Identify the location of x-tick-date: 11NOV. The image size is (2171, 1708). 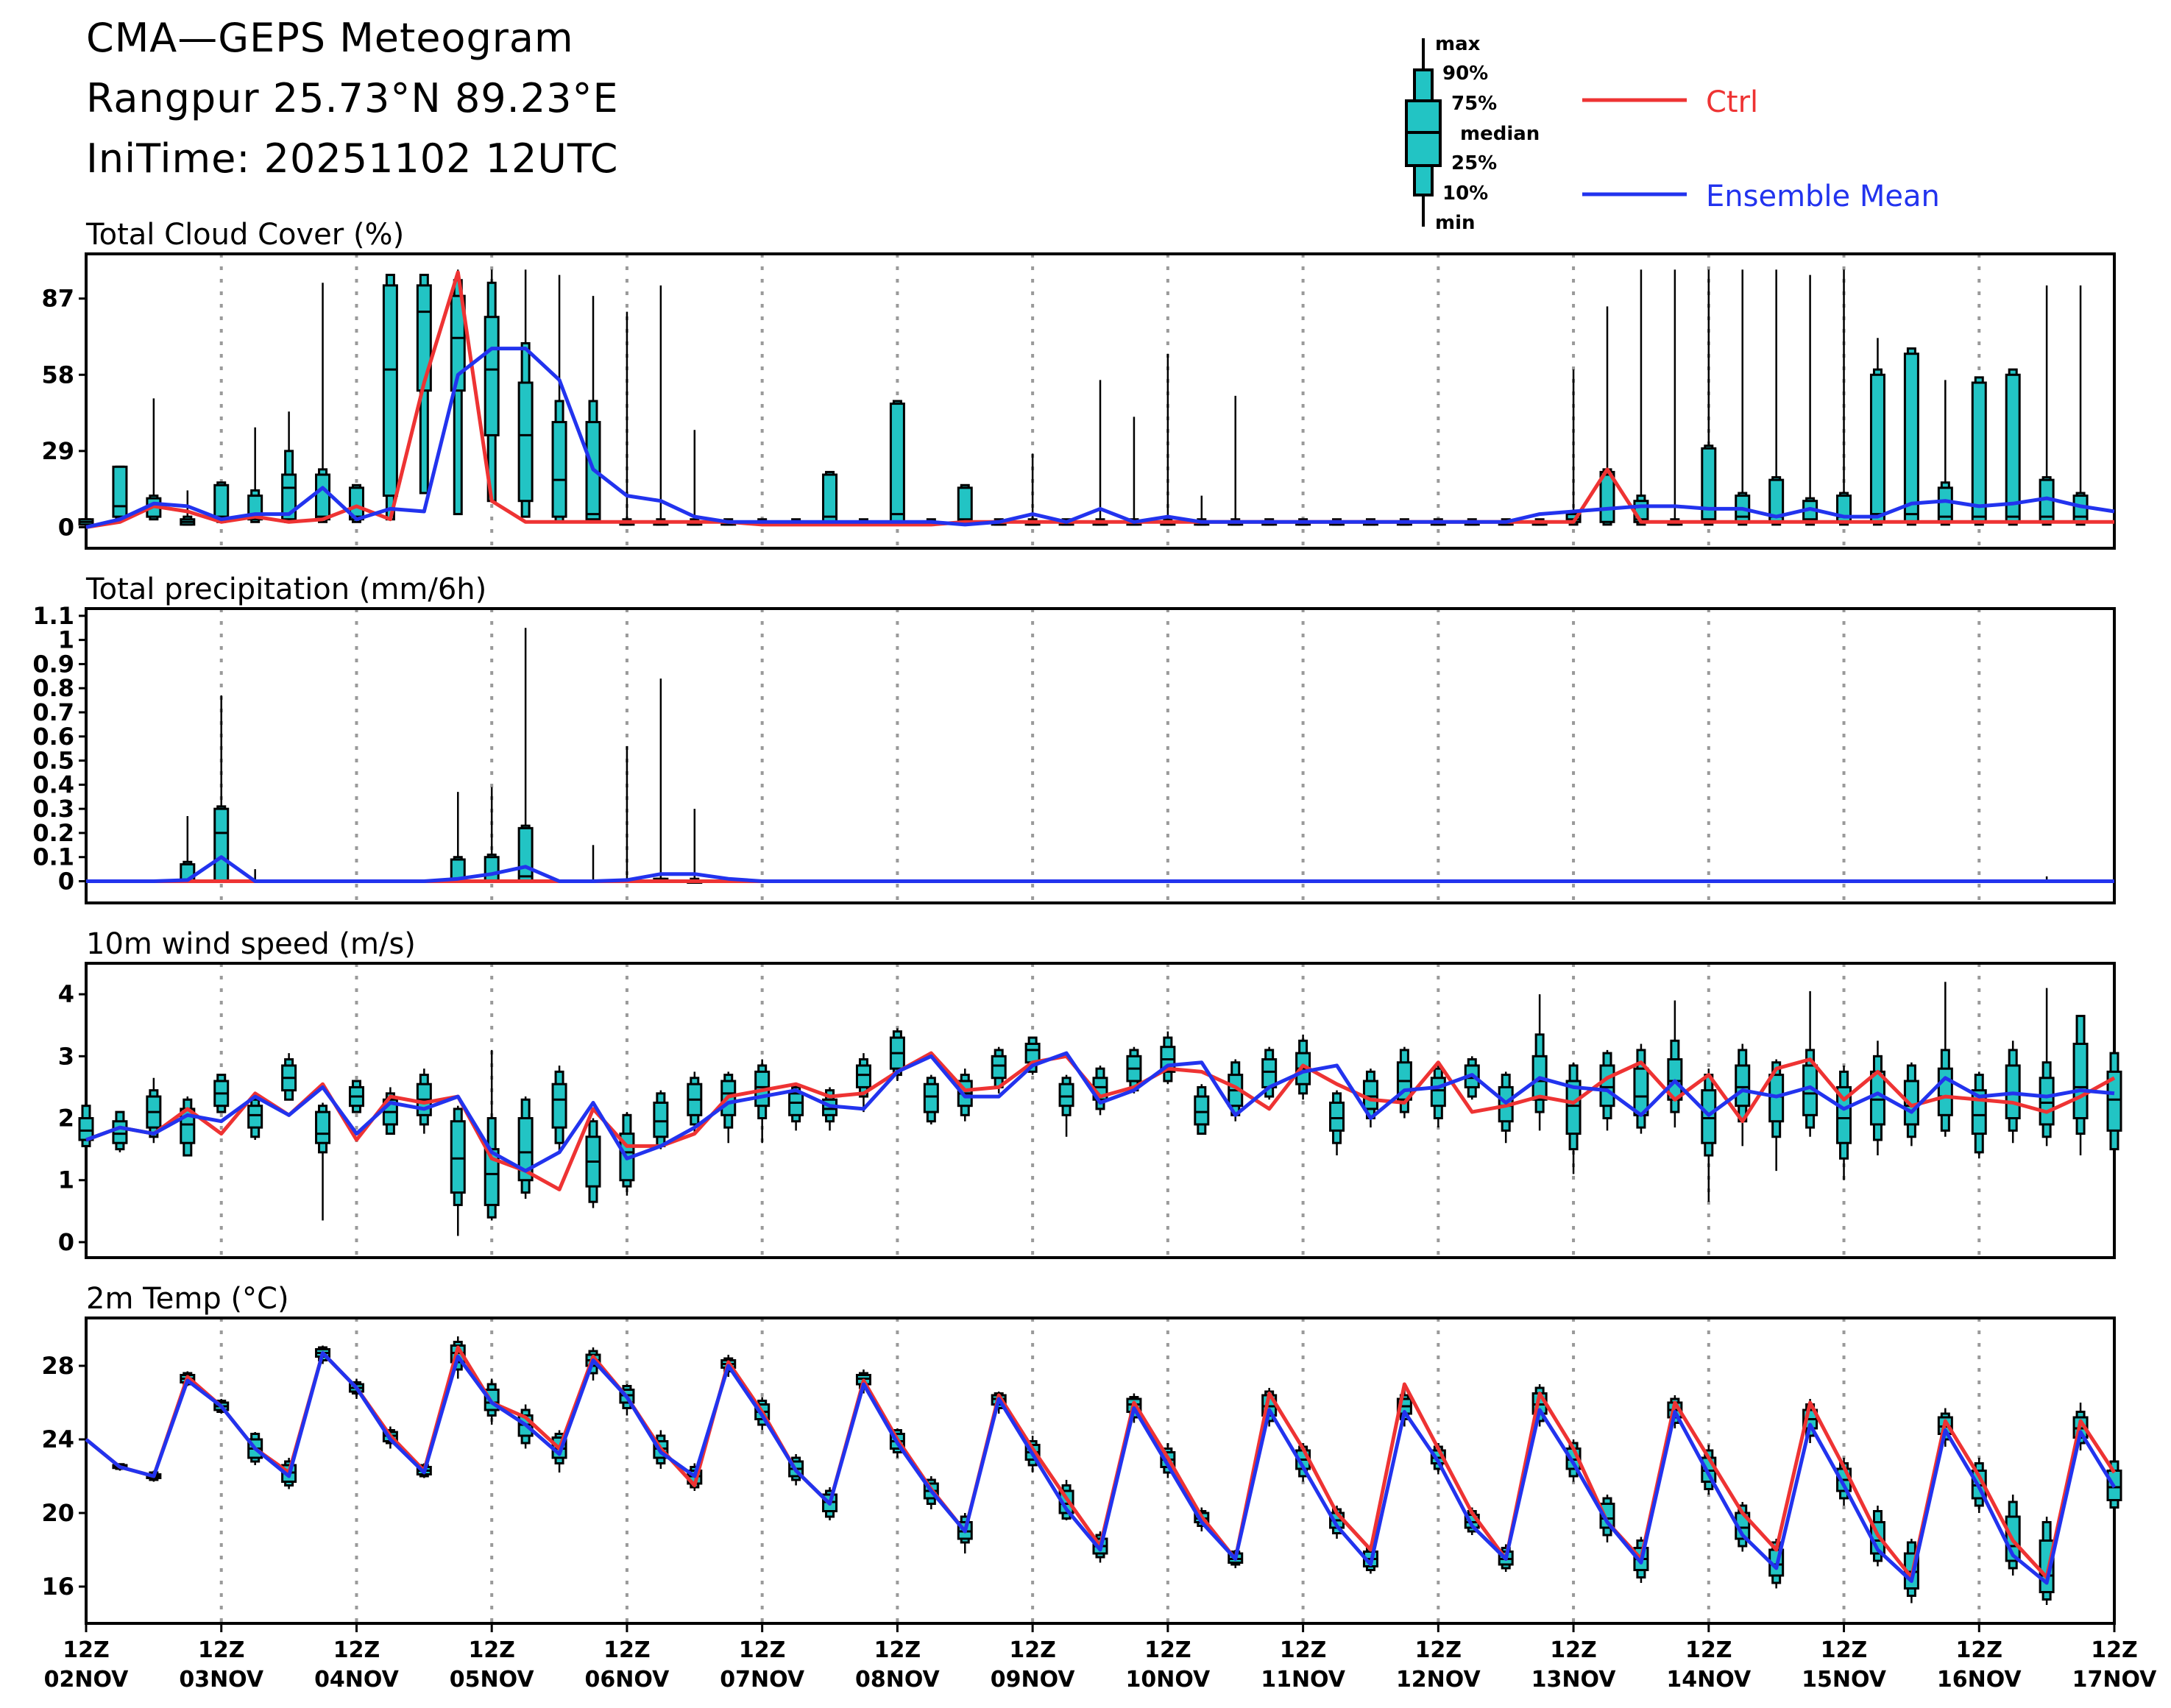
(1304, 1680).